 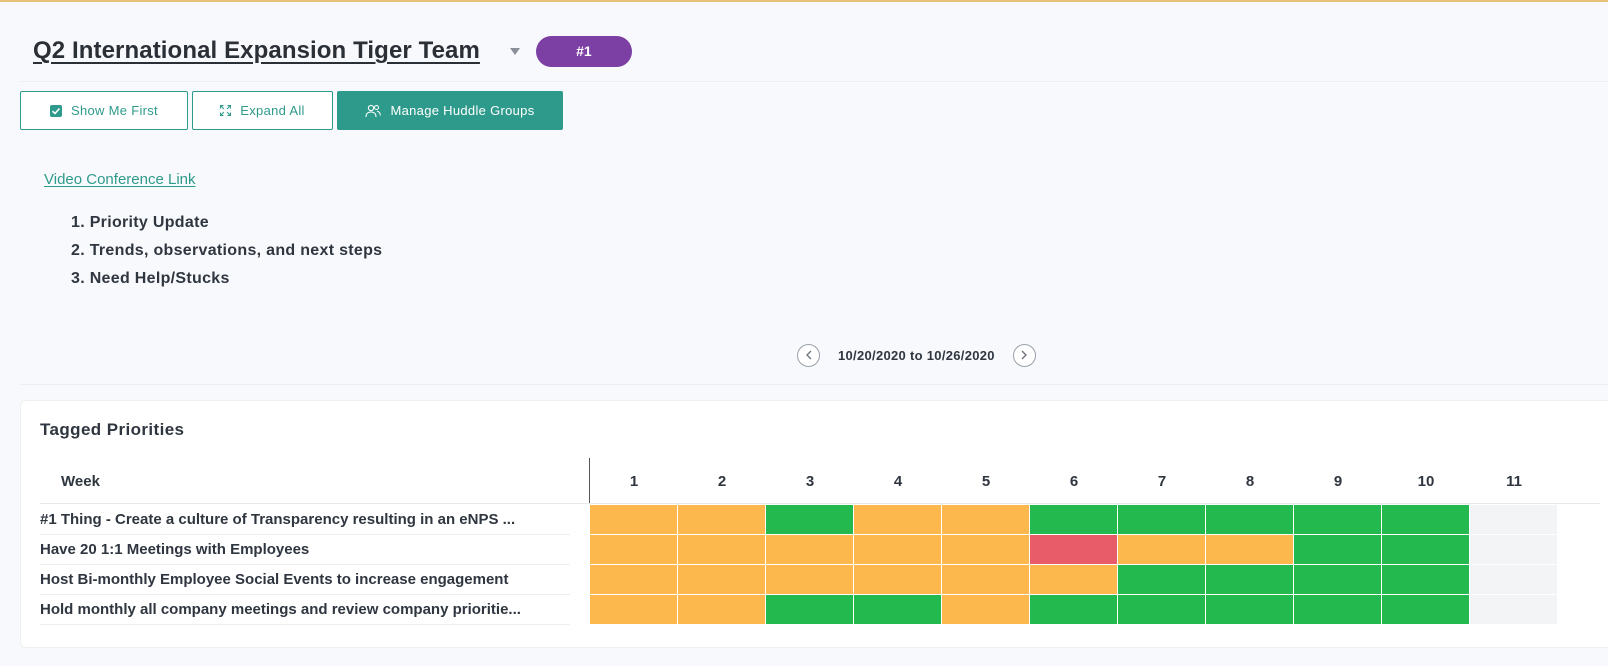 What do you see at coordinates (1162, 481) in the screenshot?
I see `week-number: 7` at bounding box center [1162, 481].